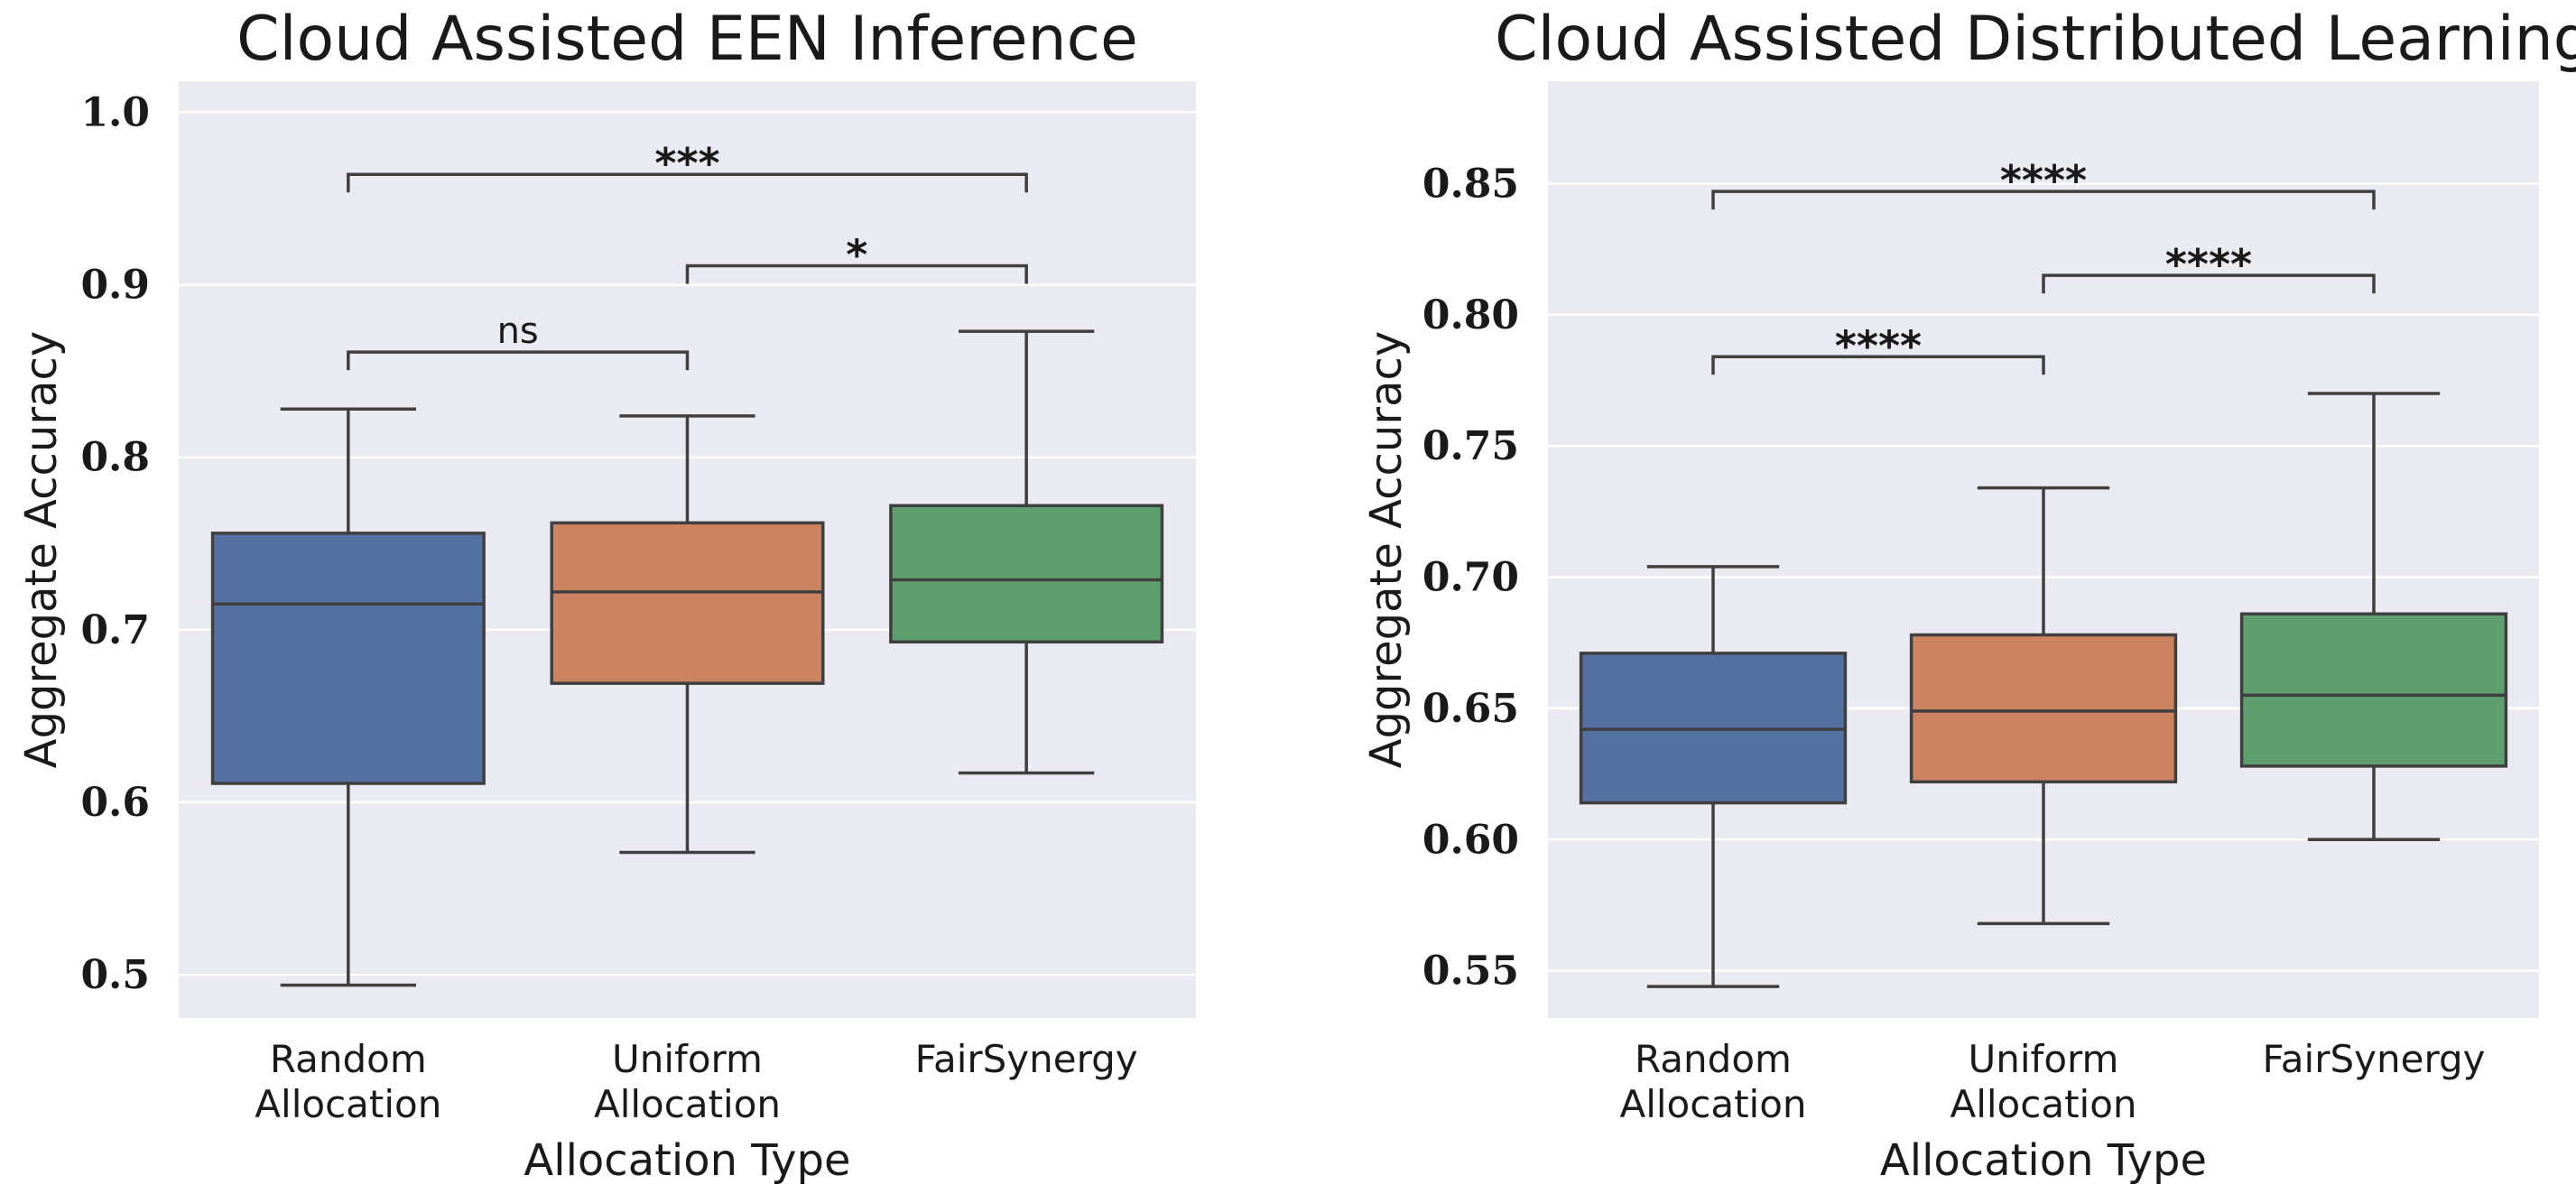 The image size is (2576, 1203). Describe the element at coordinates (115, 112) in the screenshot. I see `y-tick-label: 1.0` at that location.